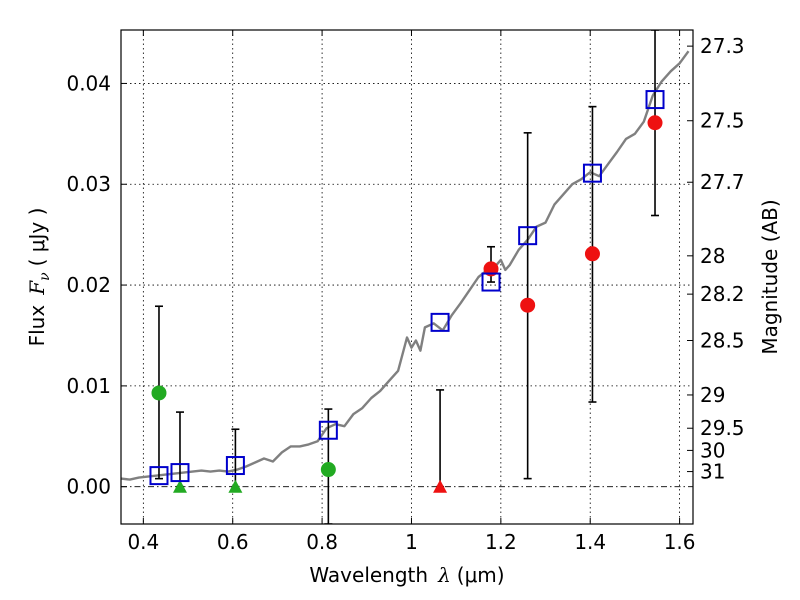 Image resolution: width=800 pixels, height=600 pixels. I want to click on y-tick-label: 0.01, so click(88, 386).